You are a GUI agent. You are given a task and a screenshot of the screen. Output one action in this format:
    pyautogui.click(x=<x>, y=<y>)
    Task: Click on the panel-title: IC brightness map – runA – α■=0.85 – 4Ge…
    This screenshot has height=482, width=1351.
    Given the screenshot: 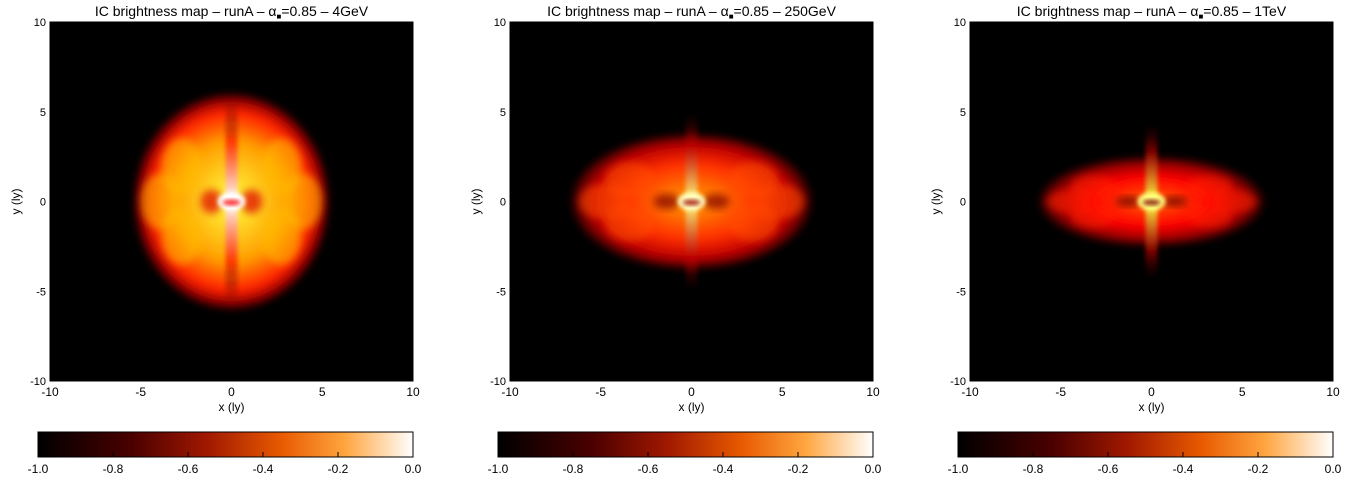 What is the action you would take?
    pyautogui.click(x=232, y=12)
    